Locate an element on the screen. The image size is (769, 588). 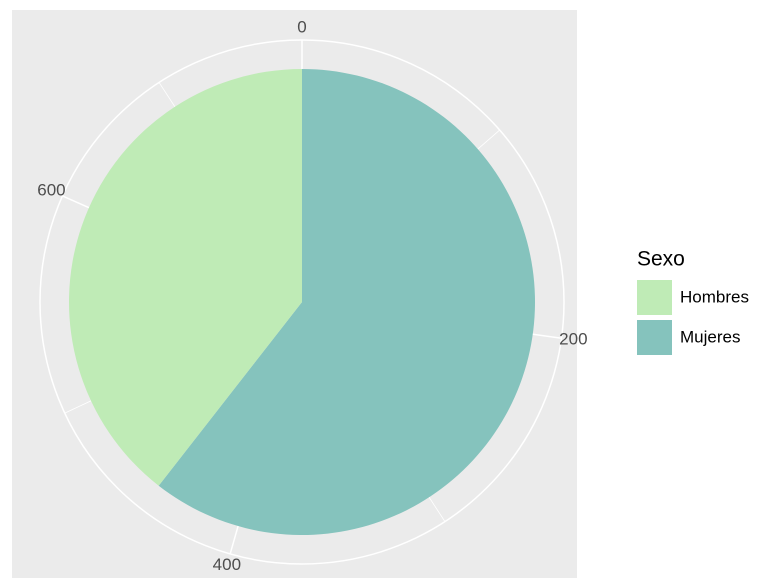
theta-tick-label: 400 is located at coordinates (227, 564).